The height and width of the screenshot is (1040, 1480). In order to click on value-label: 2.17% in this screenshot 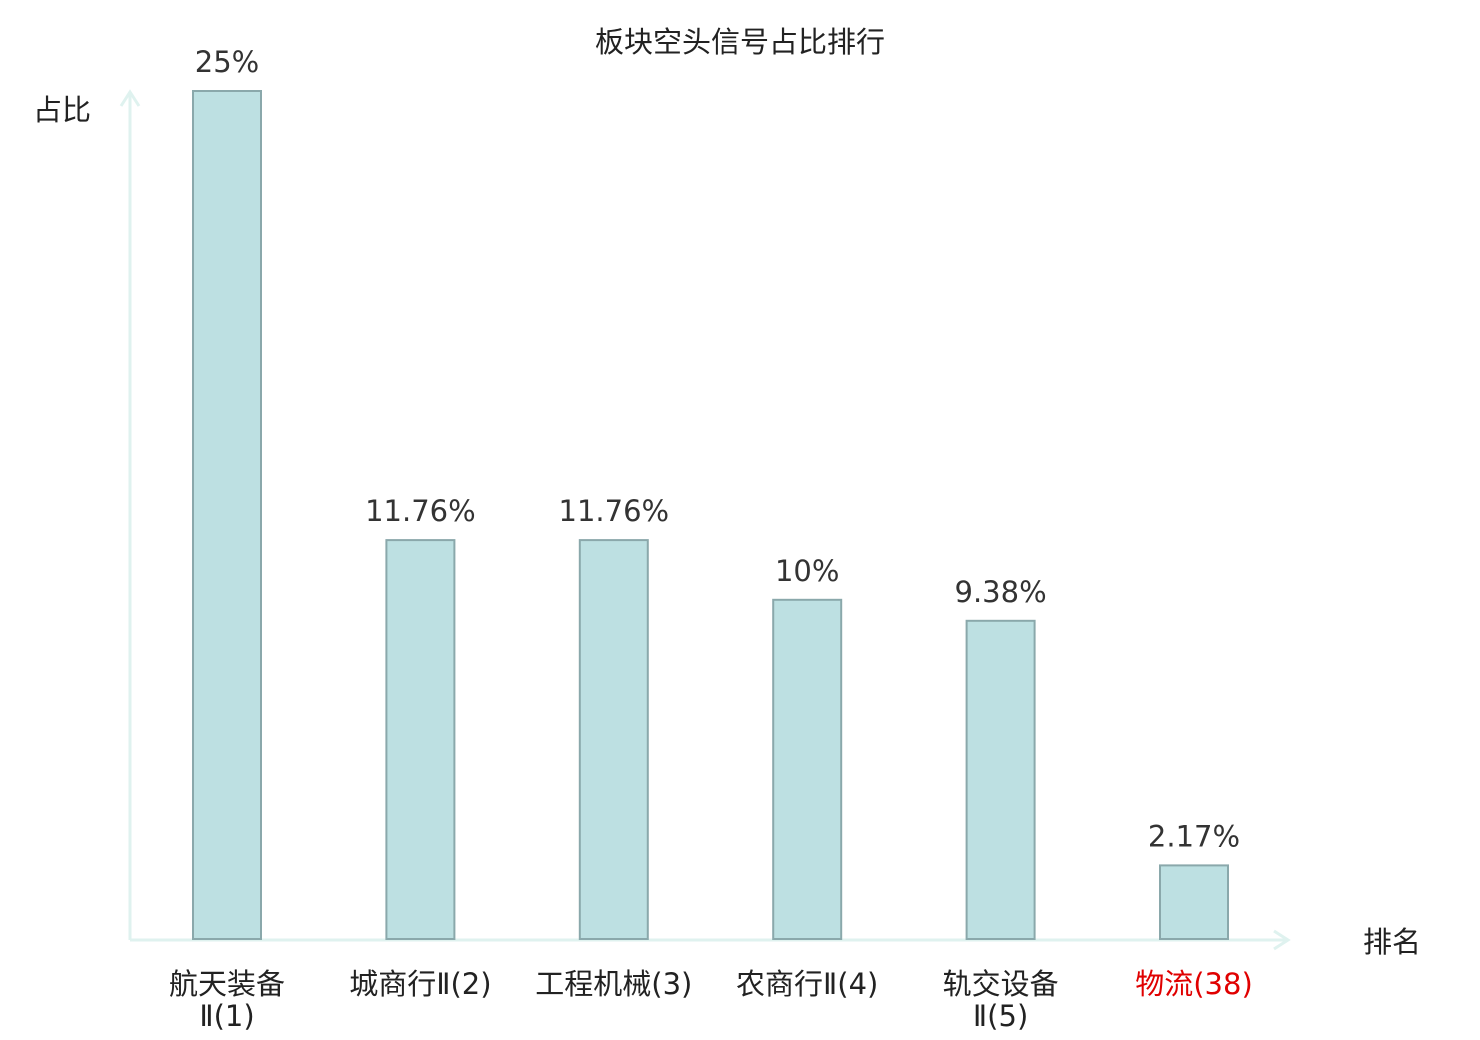, I will do `click(1194, 836)`.